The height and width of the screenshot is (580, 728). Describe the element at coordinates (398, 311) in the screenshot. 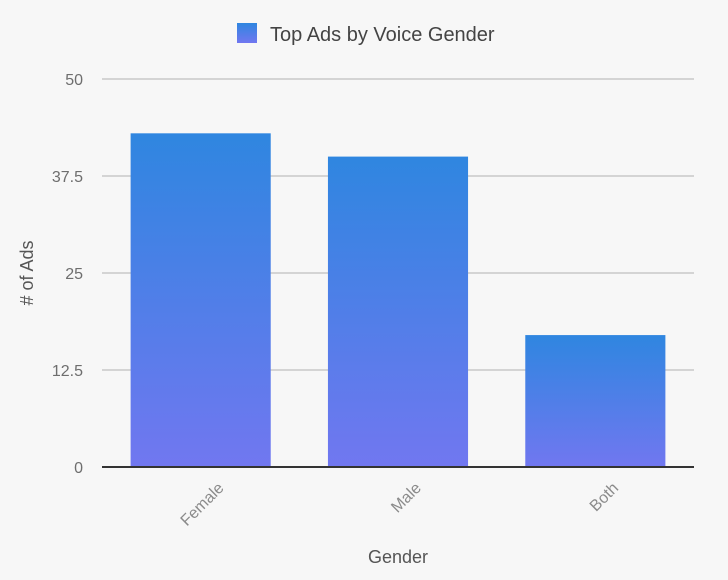

I see `bar-male` at that location.